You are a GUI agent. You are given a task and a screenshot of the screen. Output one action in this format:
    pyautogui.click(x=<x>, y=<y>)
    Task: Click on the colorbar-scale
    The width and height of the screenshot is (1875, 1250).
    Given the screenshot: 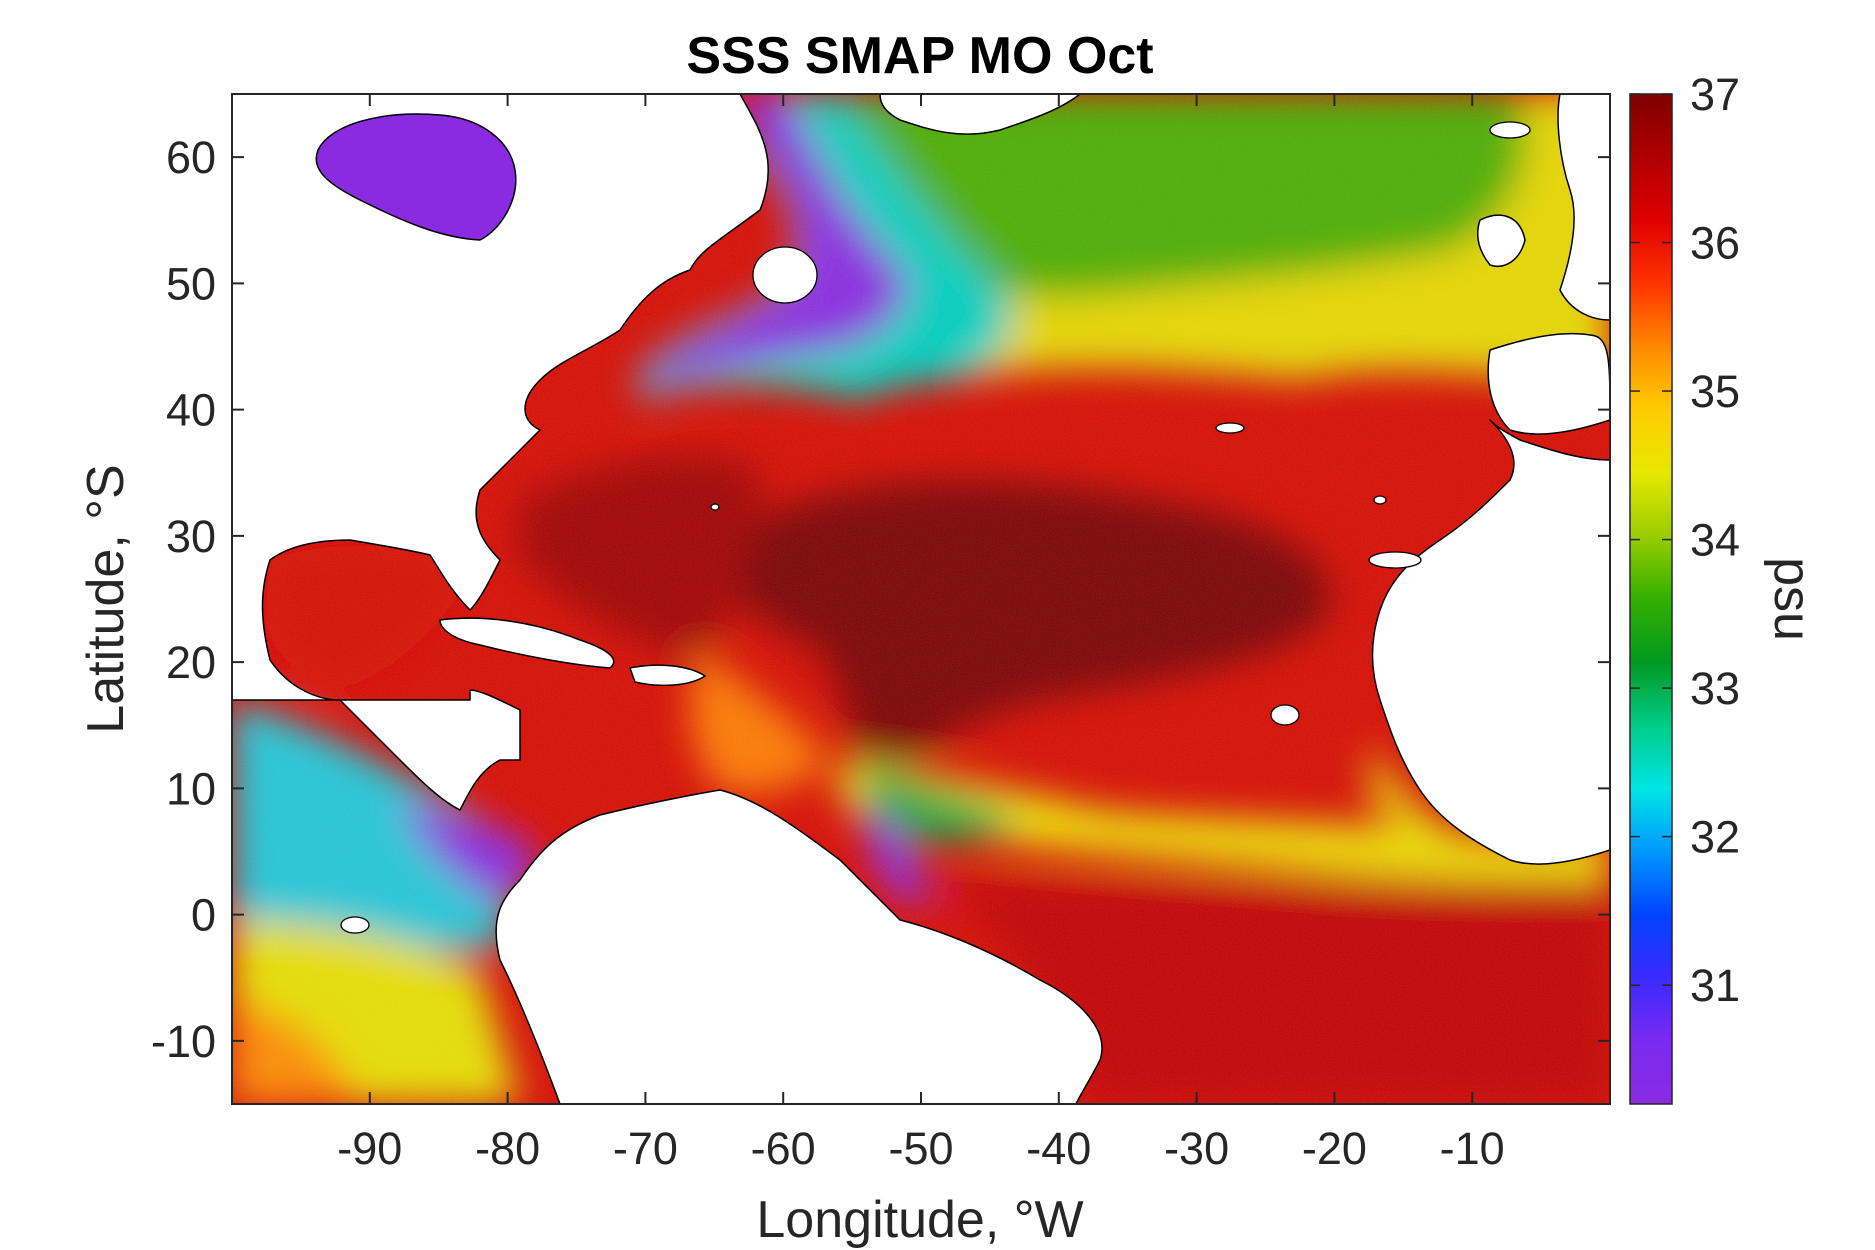 What is the action you would take?
    pyautogui.click(x=1651, y=599)
    